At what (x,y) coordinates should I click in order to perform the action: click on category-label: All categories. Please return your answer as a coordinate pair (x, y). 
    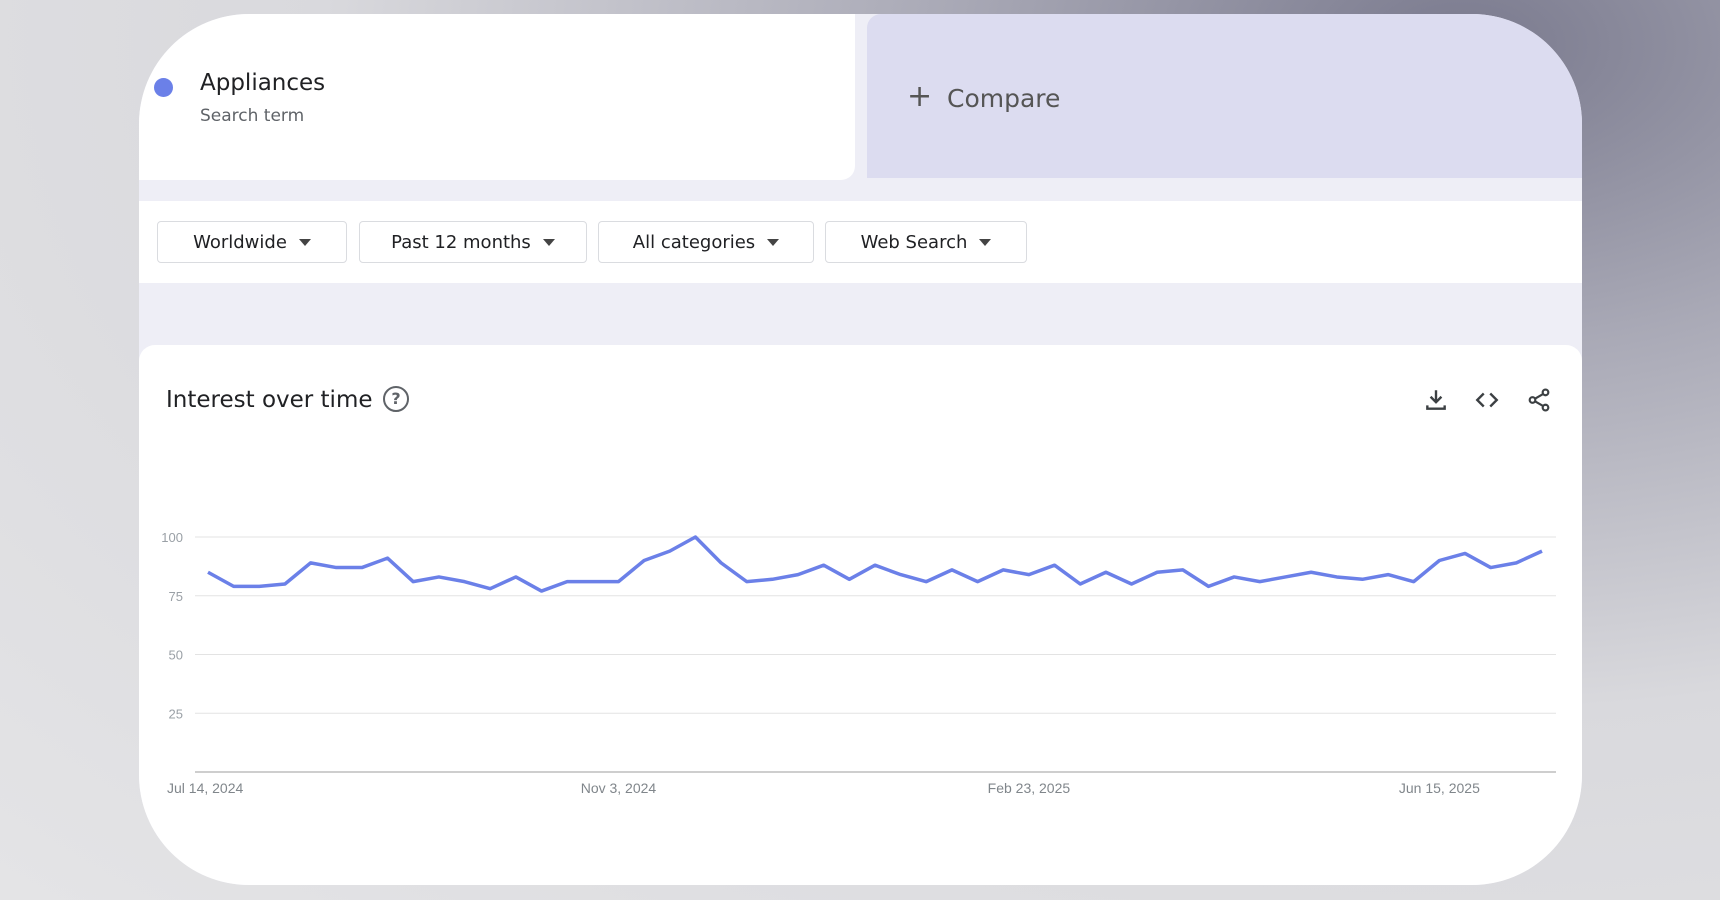
    Looking at the image, I should click on (694, 242).